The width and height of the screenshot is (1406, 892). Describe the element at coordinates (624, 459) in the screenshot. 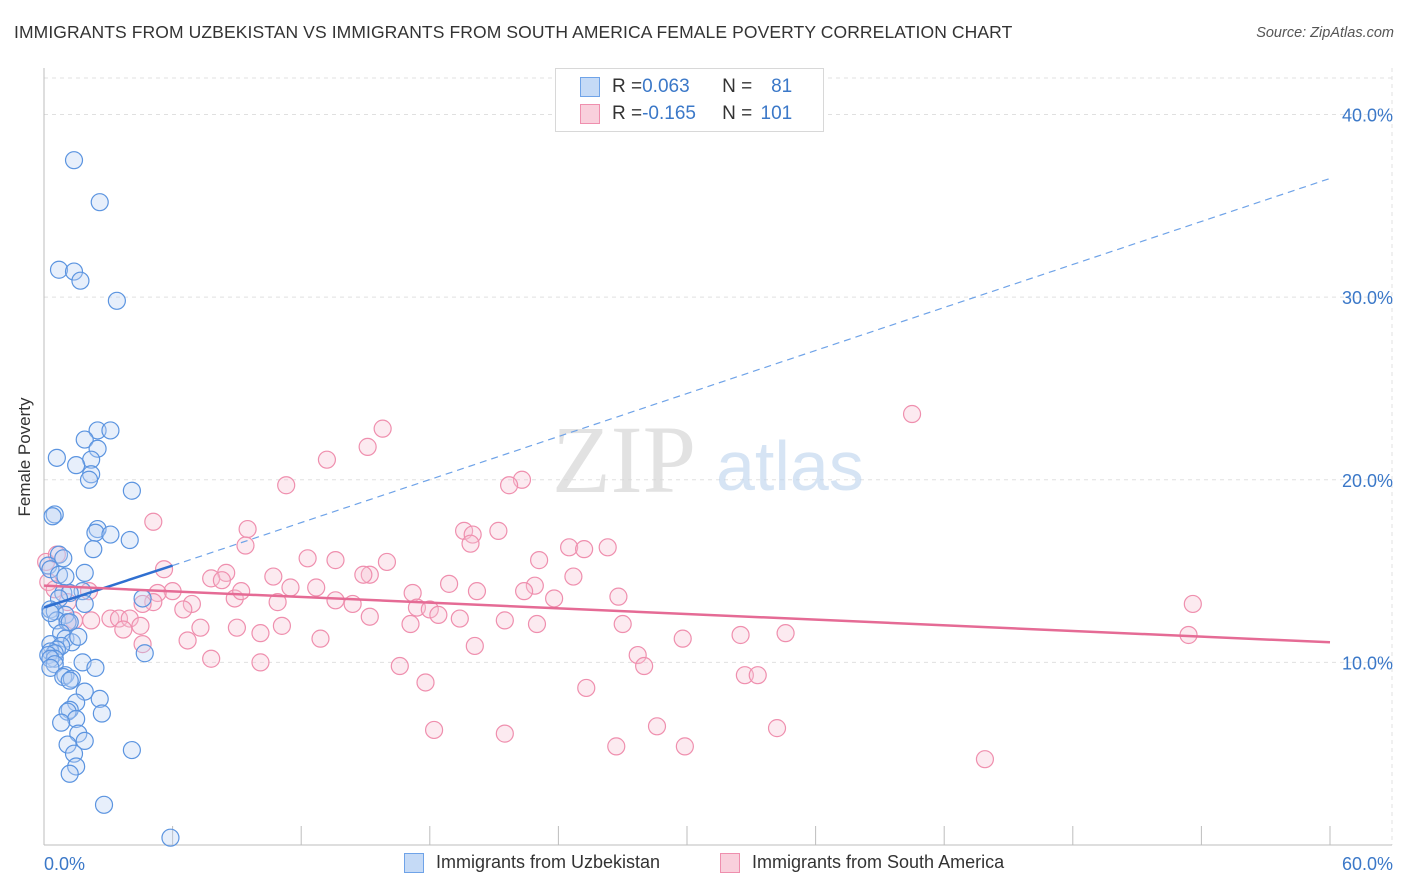

I see `watermark-zip: ZIP` at that location.